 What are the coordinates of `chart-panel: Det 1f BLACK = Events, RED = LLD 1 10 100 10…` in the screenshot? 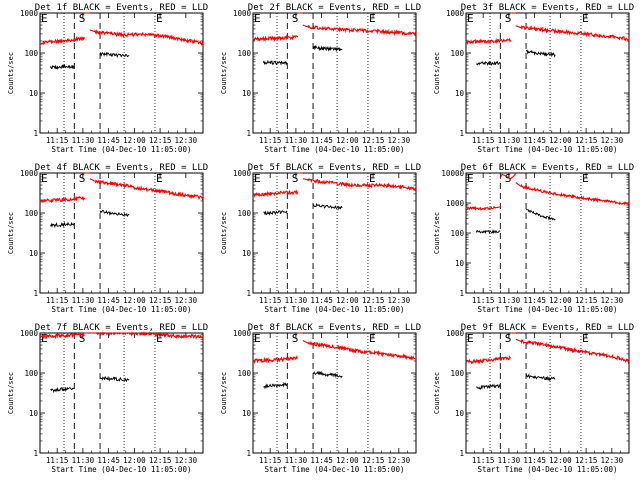 It's located at (107, 78).